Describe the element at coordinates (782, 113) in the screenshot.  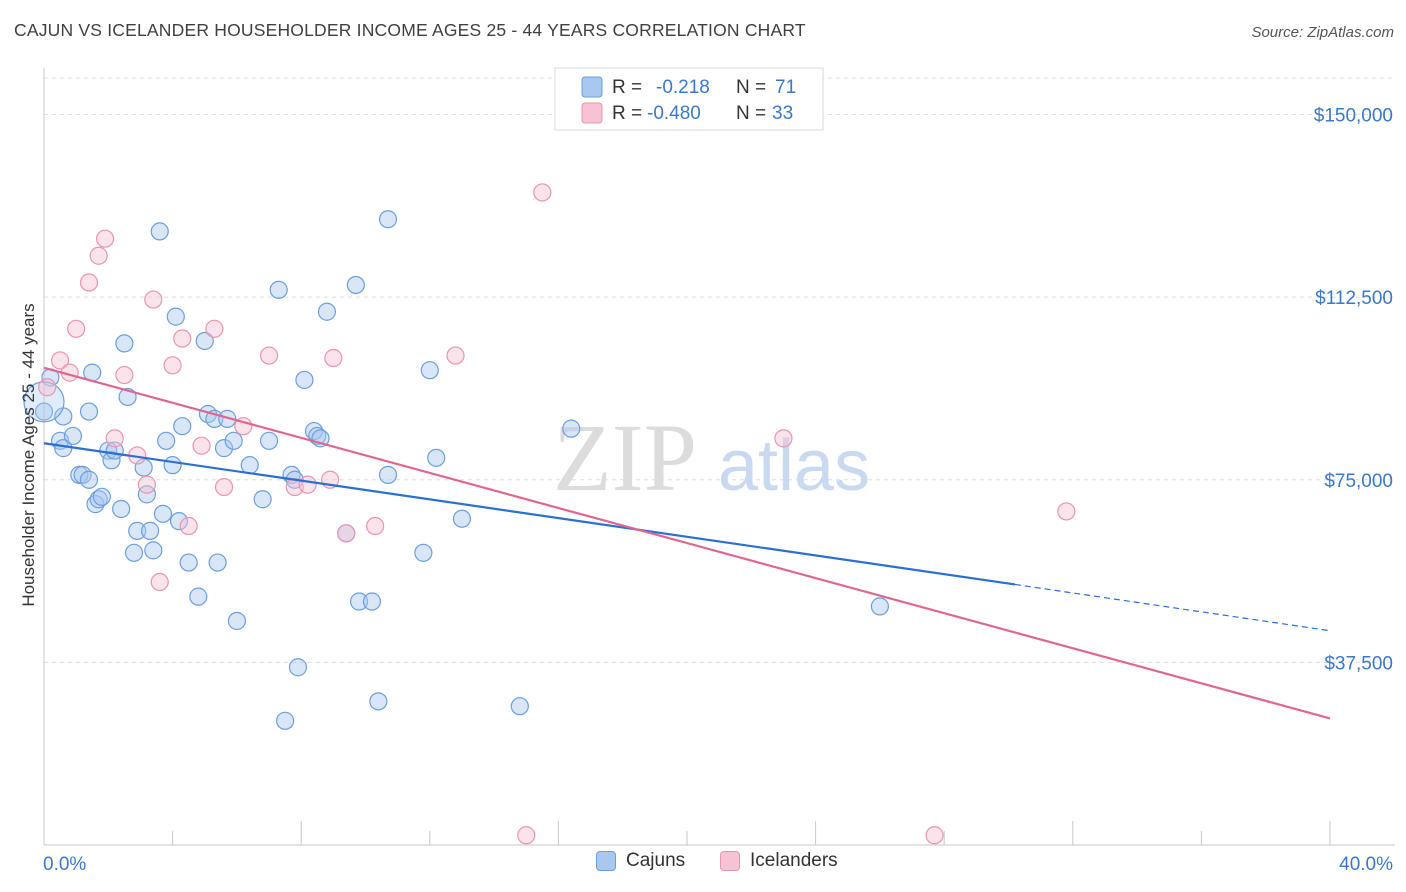
I see `legend-n-value-icelanders: 33` at that location.